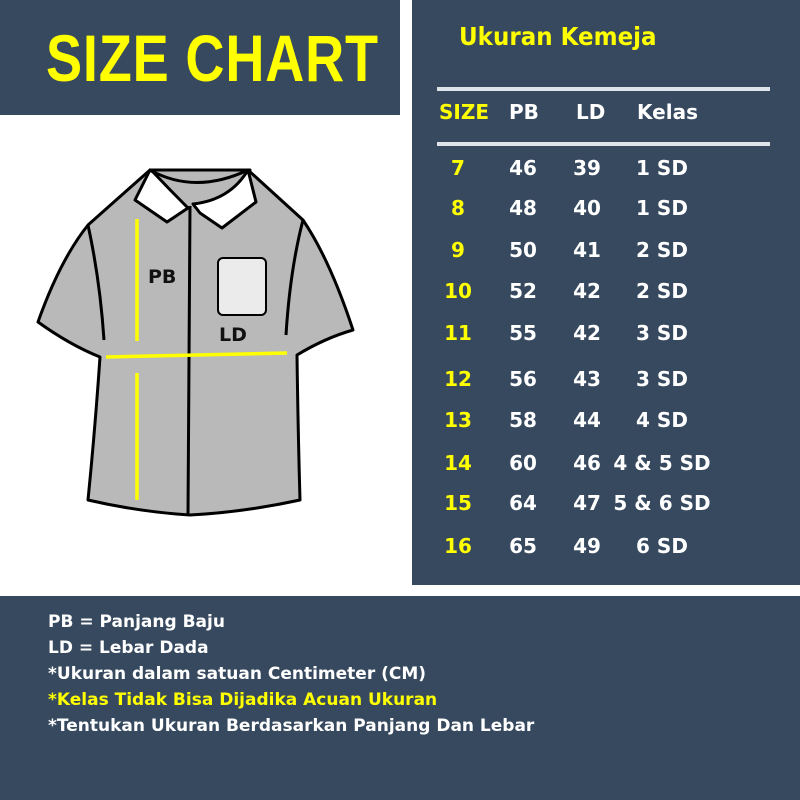  Describe the element at coordinates (523, 333) in the screenshot. I see `cell-pb: 55` at that location.